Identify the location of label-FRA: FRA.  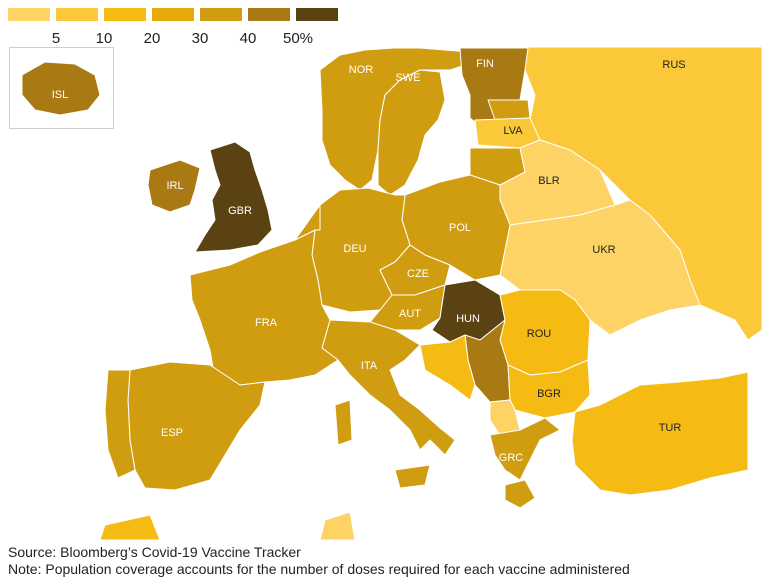
(266, 323).